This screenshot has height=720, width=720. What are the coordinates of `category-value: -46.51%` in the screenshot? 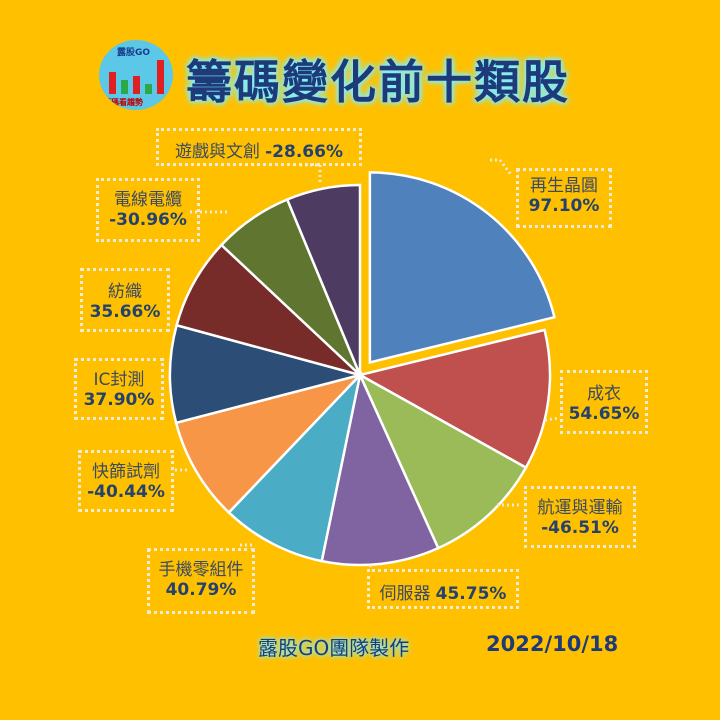 It's located at (580, 528).